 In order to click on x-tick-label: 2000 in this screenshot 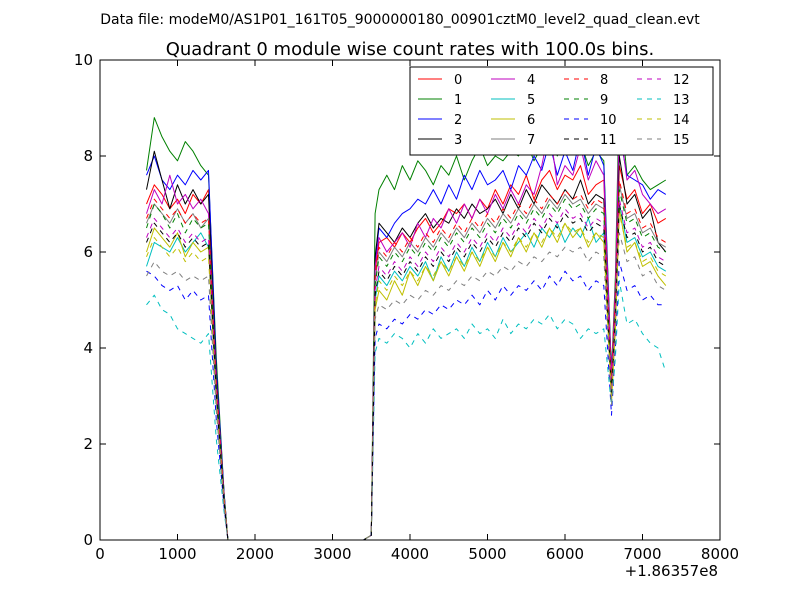, I will do `click(255, 554)`.